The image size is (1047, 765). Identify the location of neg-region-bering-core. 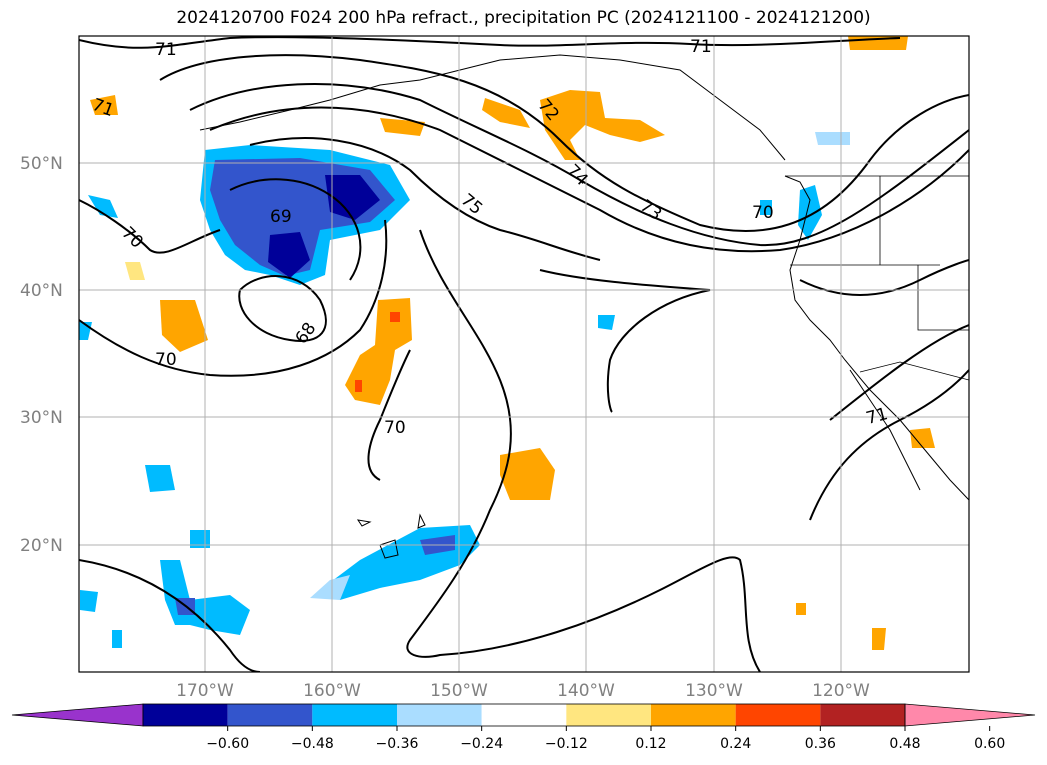
(352, 197).